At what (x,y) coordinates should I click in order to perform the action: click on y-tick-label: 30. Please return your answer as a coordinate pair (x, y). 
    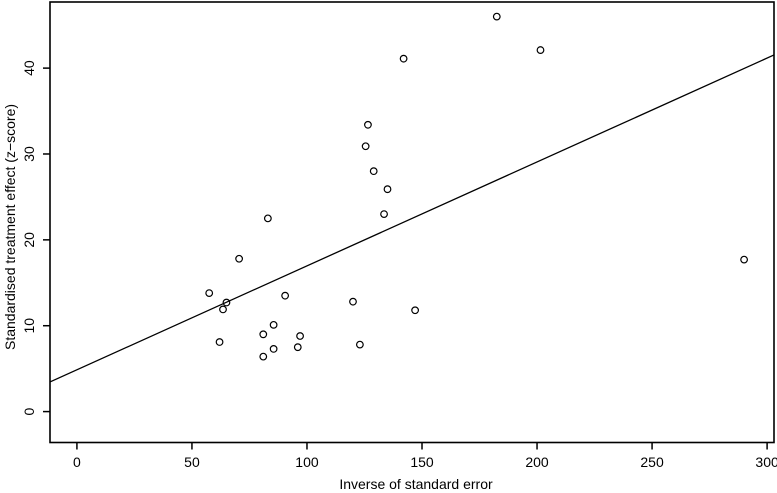
    Looking at the image, I should click on (29, 154).